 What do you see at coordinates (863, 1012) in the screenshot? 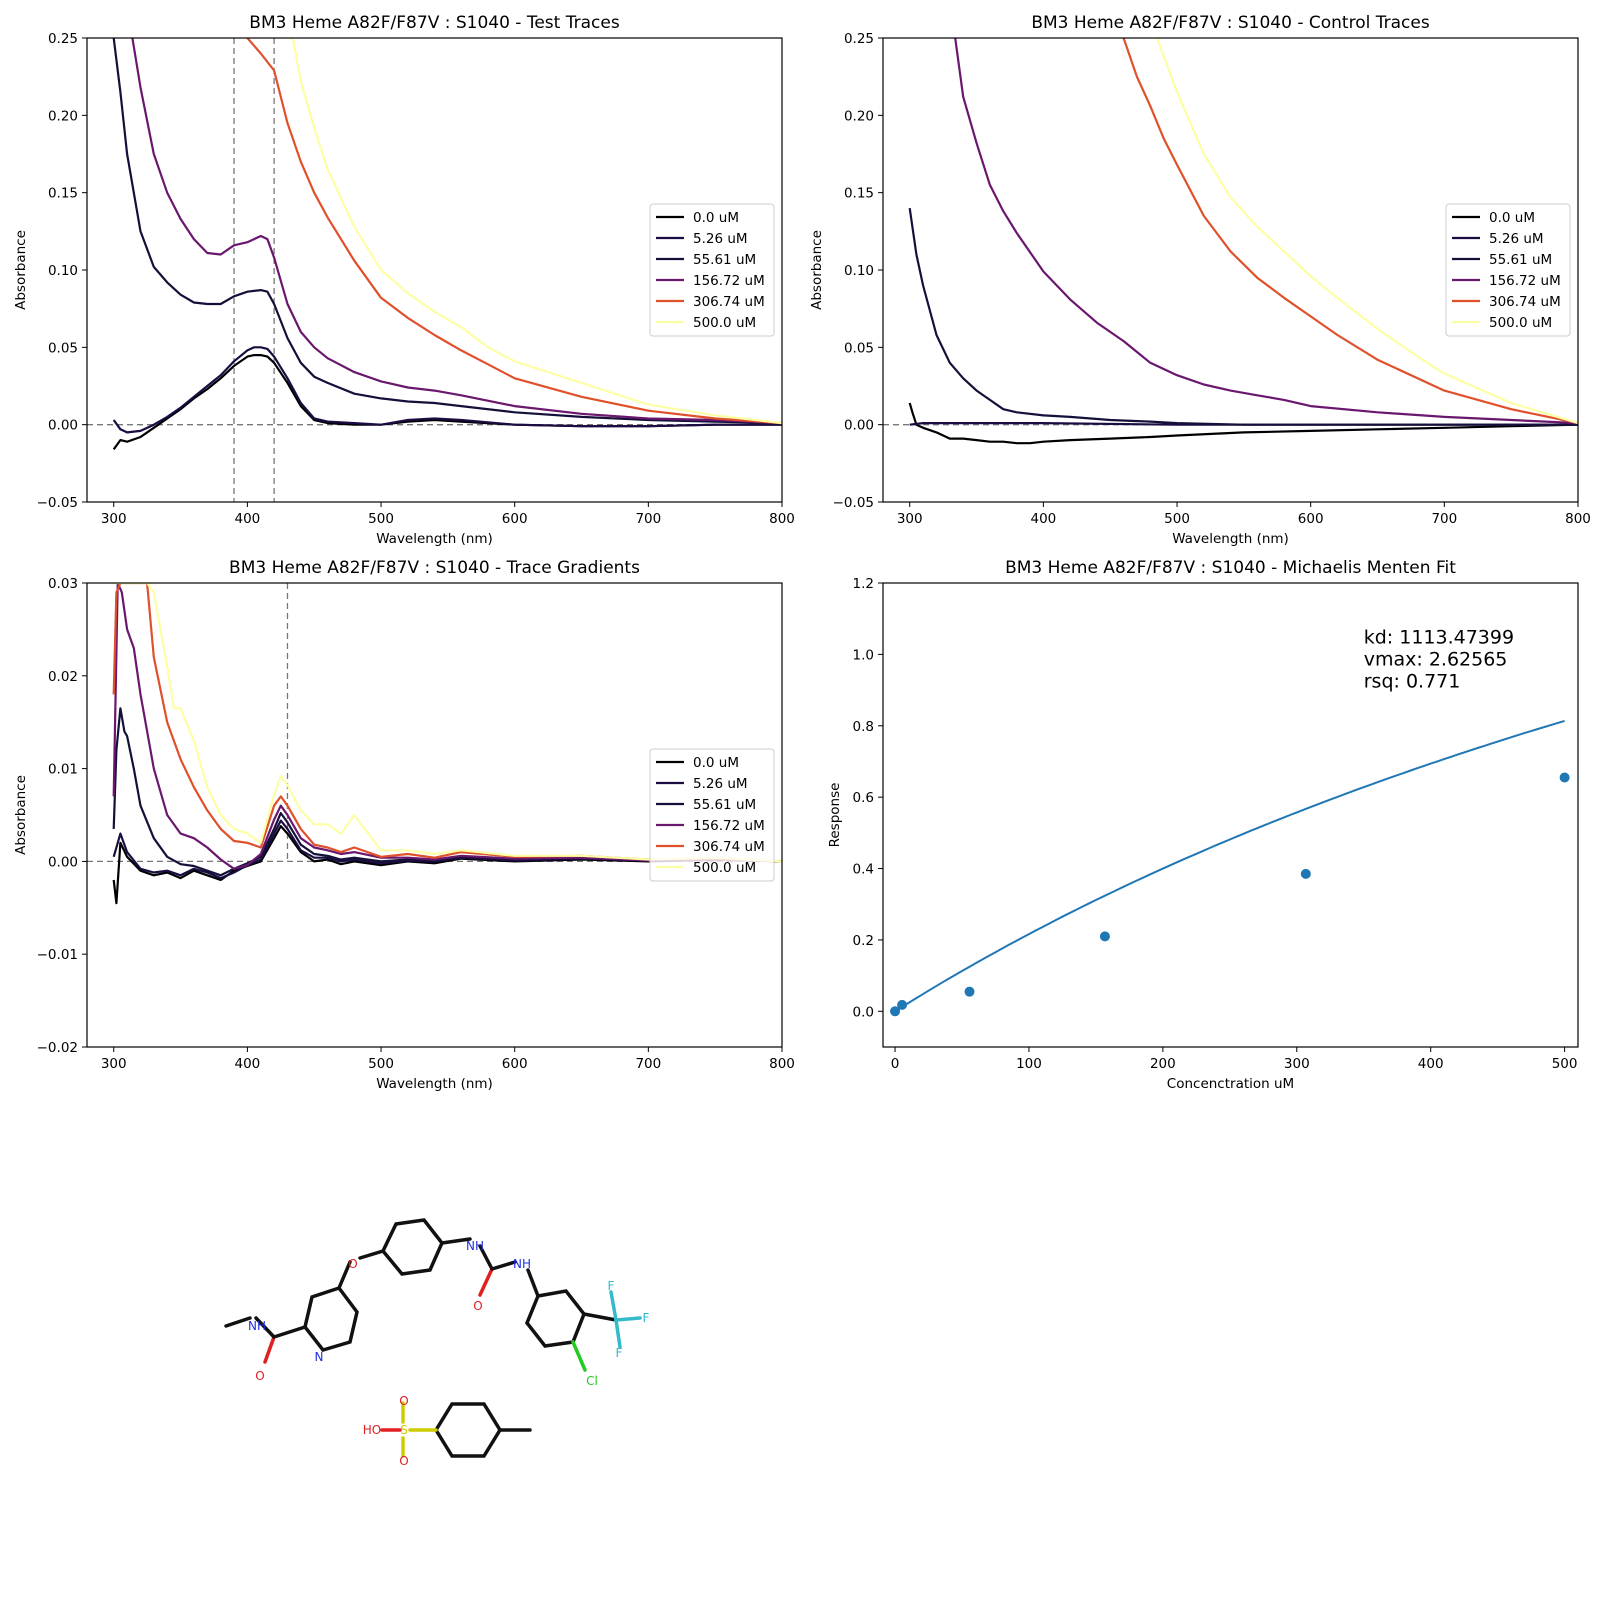
I see `y-tick-label: 0.0` at bounding box center [863, 1012].